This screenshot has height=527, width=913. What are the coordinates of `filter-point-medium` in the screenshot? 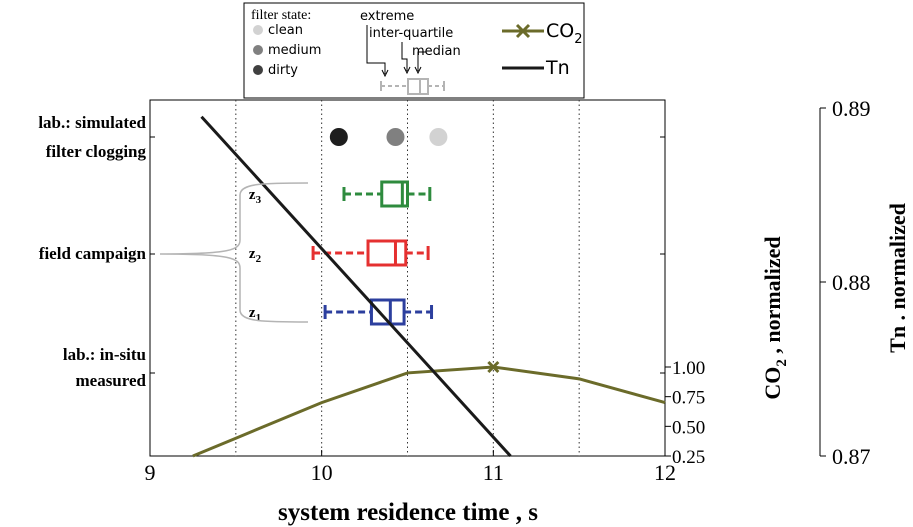 It's located at (395, 137).